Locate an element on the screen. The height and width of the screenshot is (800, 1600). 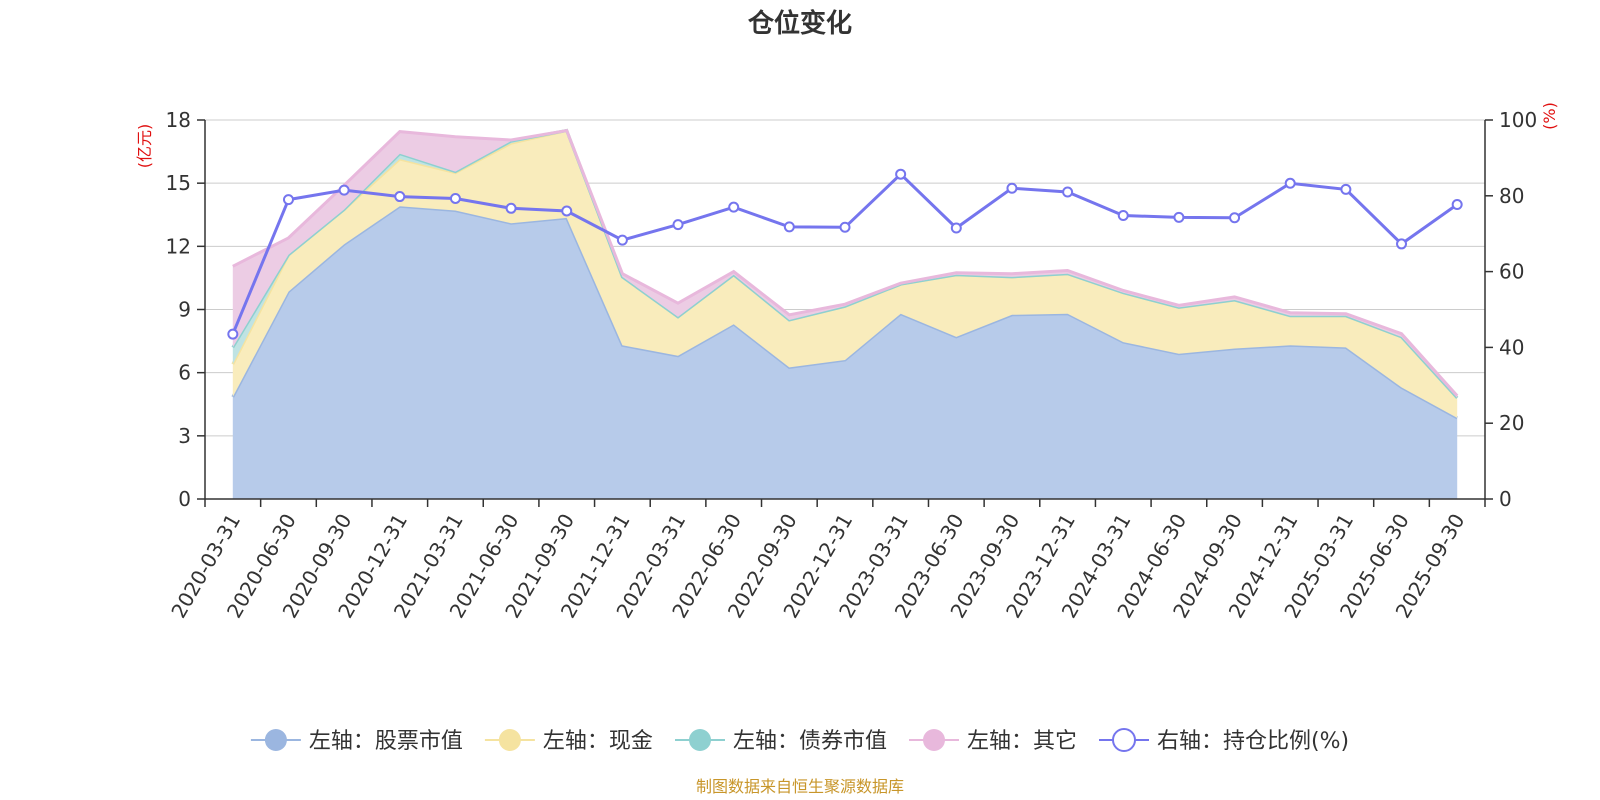
right-tick-label: 60 is located at coordinates (1511, 272).